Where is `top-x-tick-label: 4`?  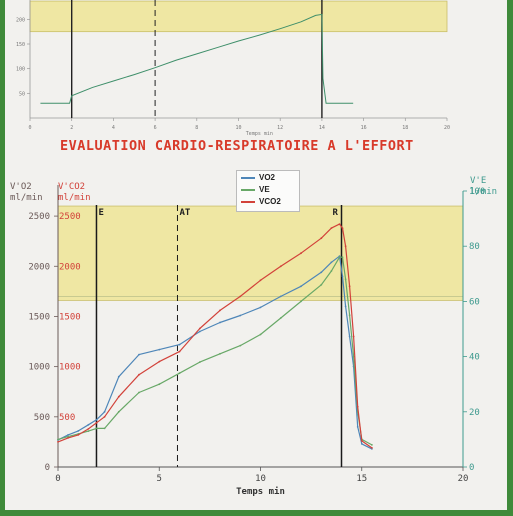
top-x-tick-label: 4 is located at coordinates (113, 128).